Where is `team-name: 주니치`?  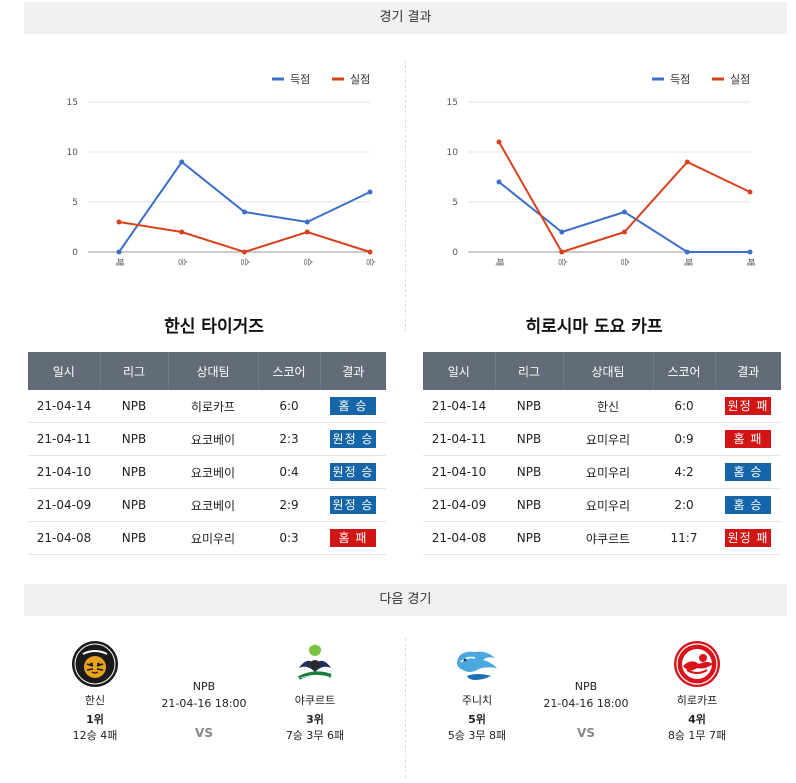
team-name: 주니치 is located at coordinates (477, 700).